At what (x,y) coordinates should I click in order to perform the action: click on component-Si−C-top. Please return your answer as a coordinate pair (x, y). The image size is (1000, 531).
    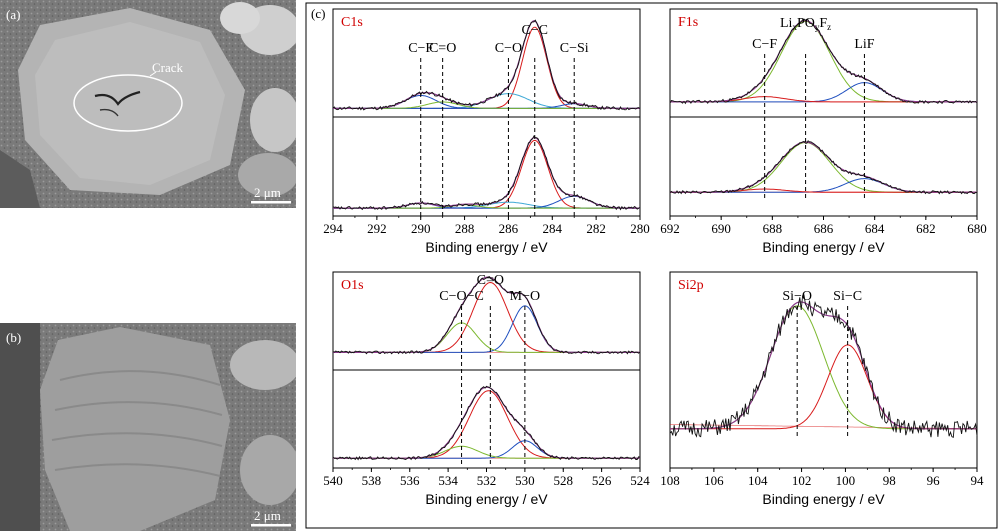
    Looking at the image, I should click on (823, 387).